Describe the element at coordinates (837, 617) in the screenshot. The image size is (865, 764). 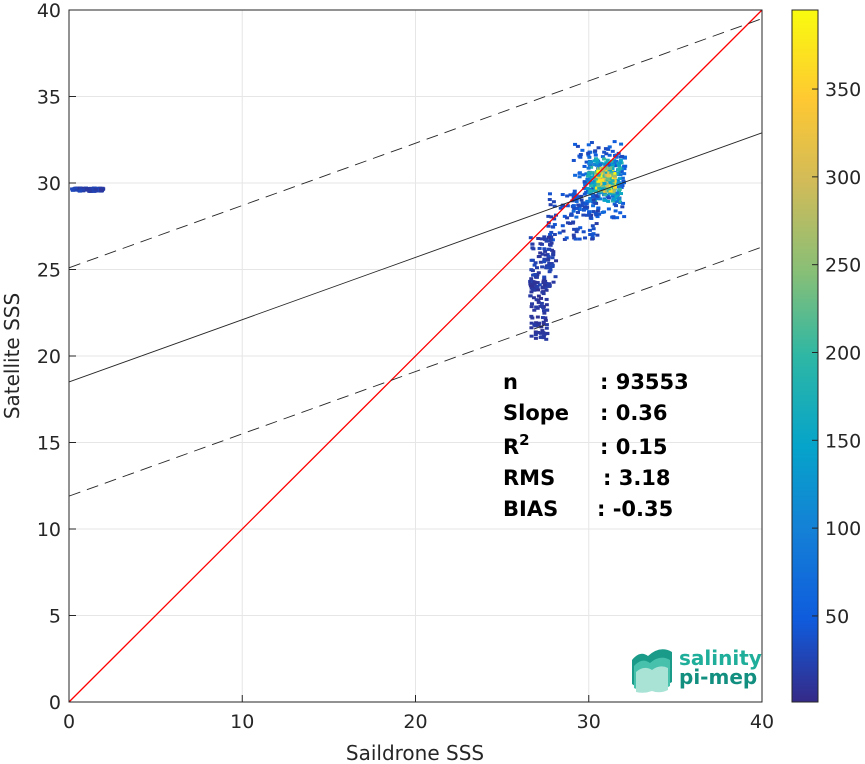
I see `colorbar-tick-label-0: 50` at that location.